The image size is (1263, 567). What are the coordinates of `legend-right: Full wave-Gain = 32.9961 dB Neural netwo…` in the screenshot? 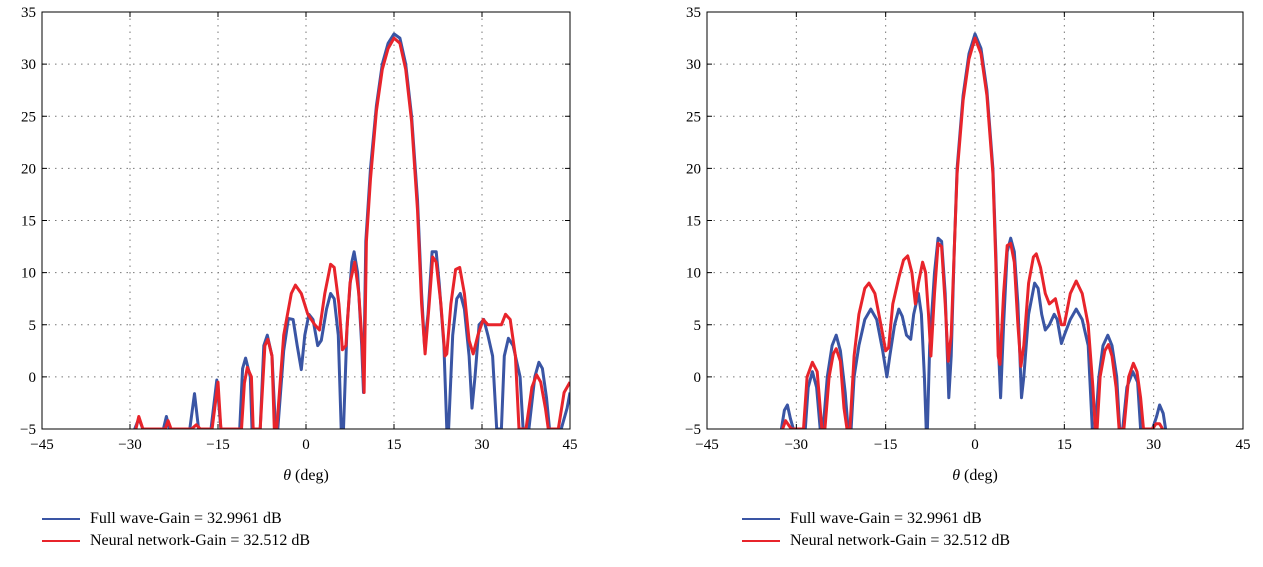 It's located at (876, 530).